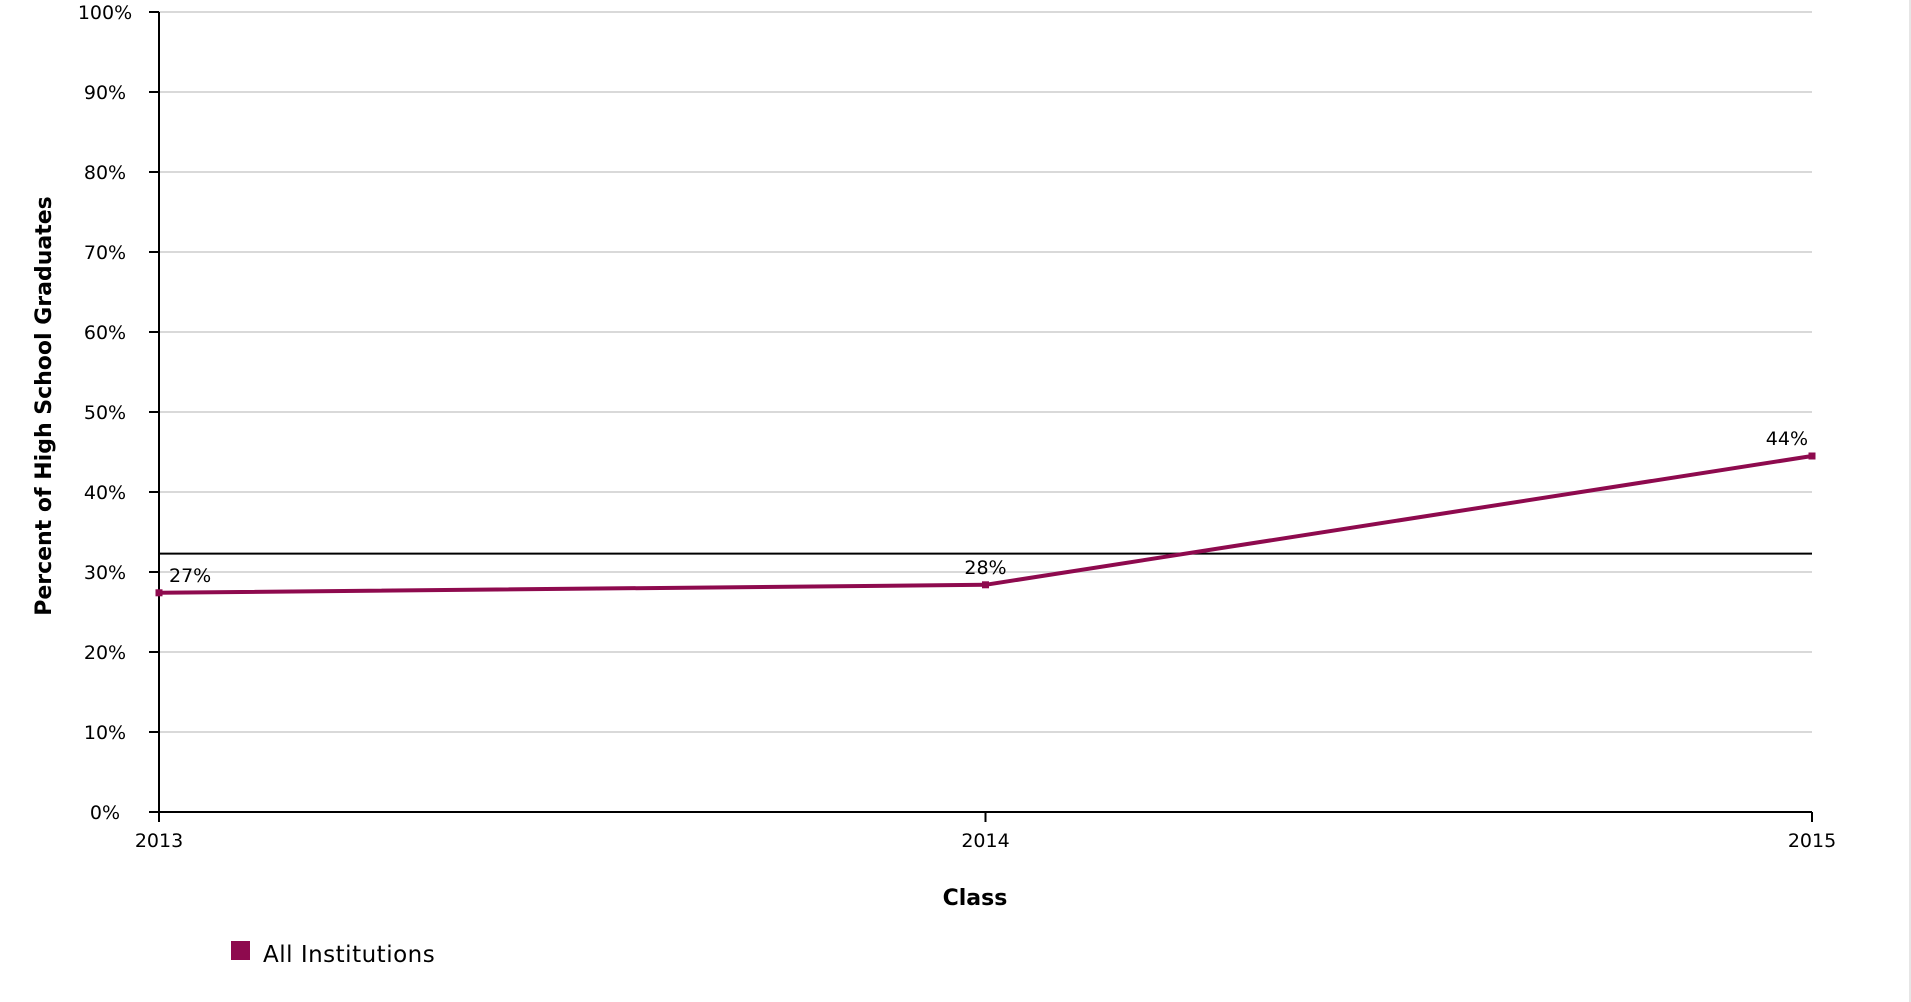 The image size is (1911, 1002). I want to click on x-axis-title: Class, so click(975, 898).